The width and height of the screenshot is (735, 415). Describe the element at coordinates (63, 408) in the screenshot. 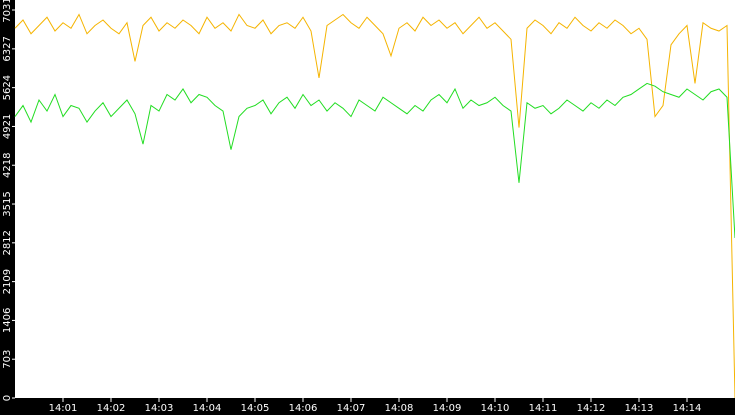

I see `x-tick-label: 14:01` at that location.